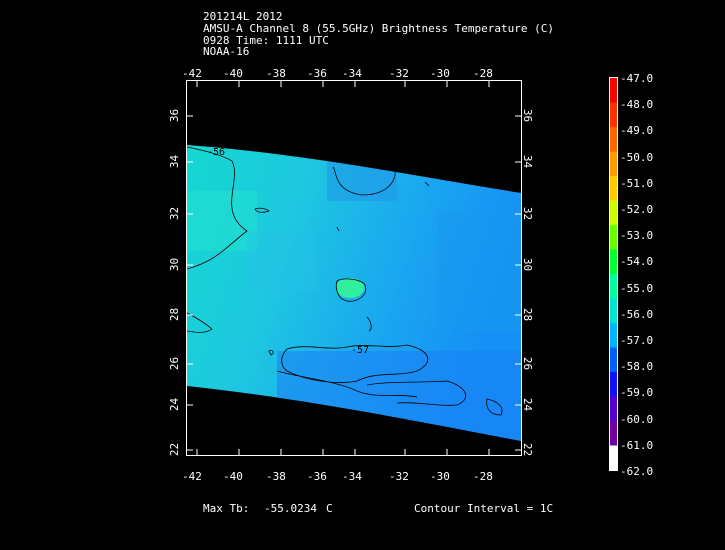  Describe the element at coordinates (290, 508) in the screenshot. I see `max-tb-value: -55.0234` at that location.